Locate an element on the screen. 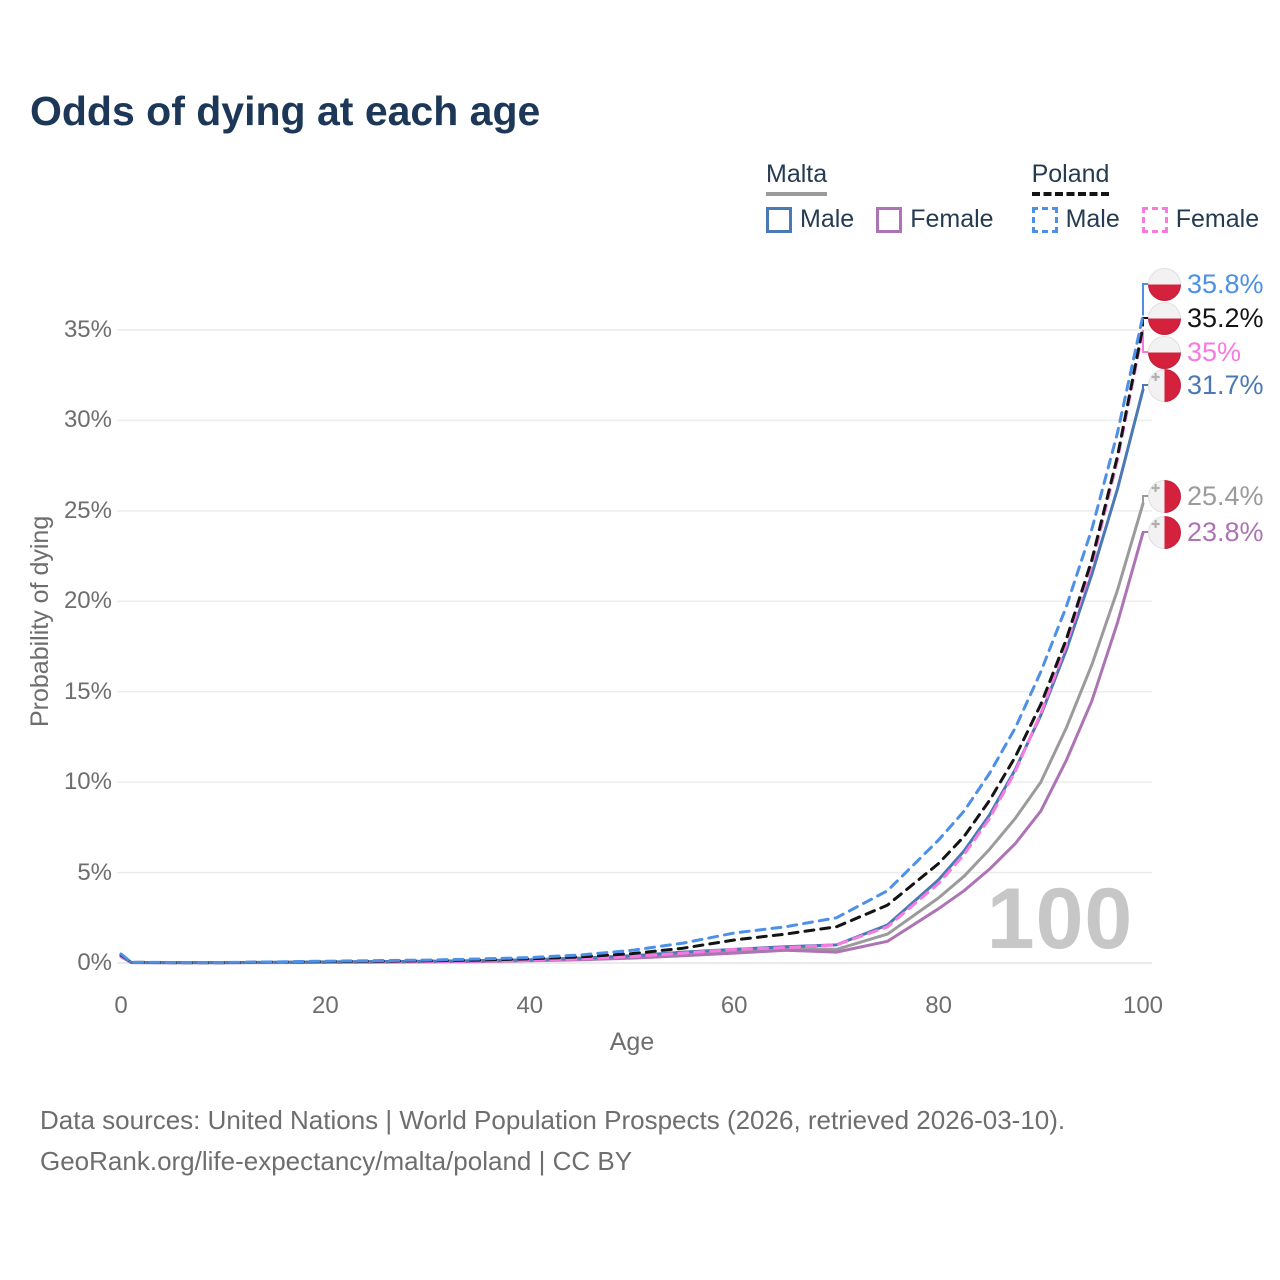 This screenshot has width=1280, height=1280. legend-item-poland-female: Female is located at coordinates (1200, 219).